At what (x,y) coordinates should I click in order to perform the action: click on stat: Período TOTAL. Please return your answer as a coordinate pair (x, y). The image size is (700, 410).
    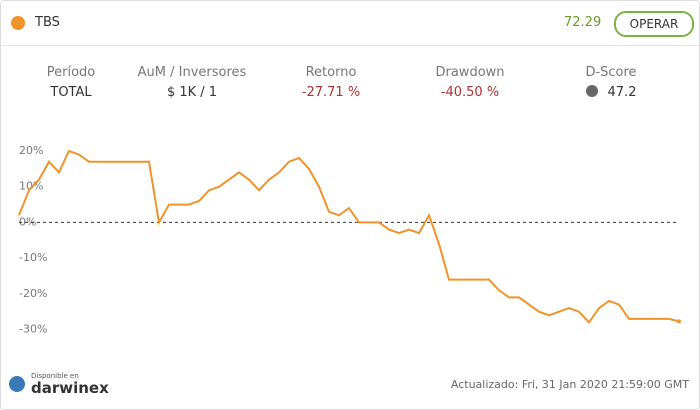
    Looking at the image, I should click on (71, 82).